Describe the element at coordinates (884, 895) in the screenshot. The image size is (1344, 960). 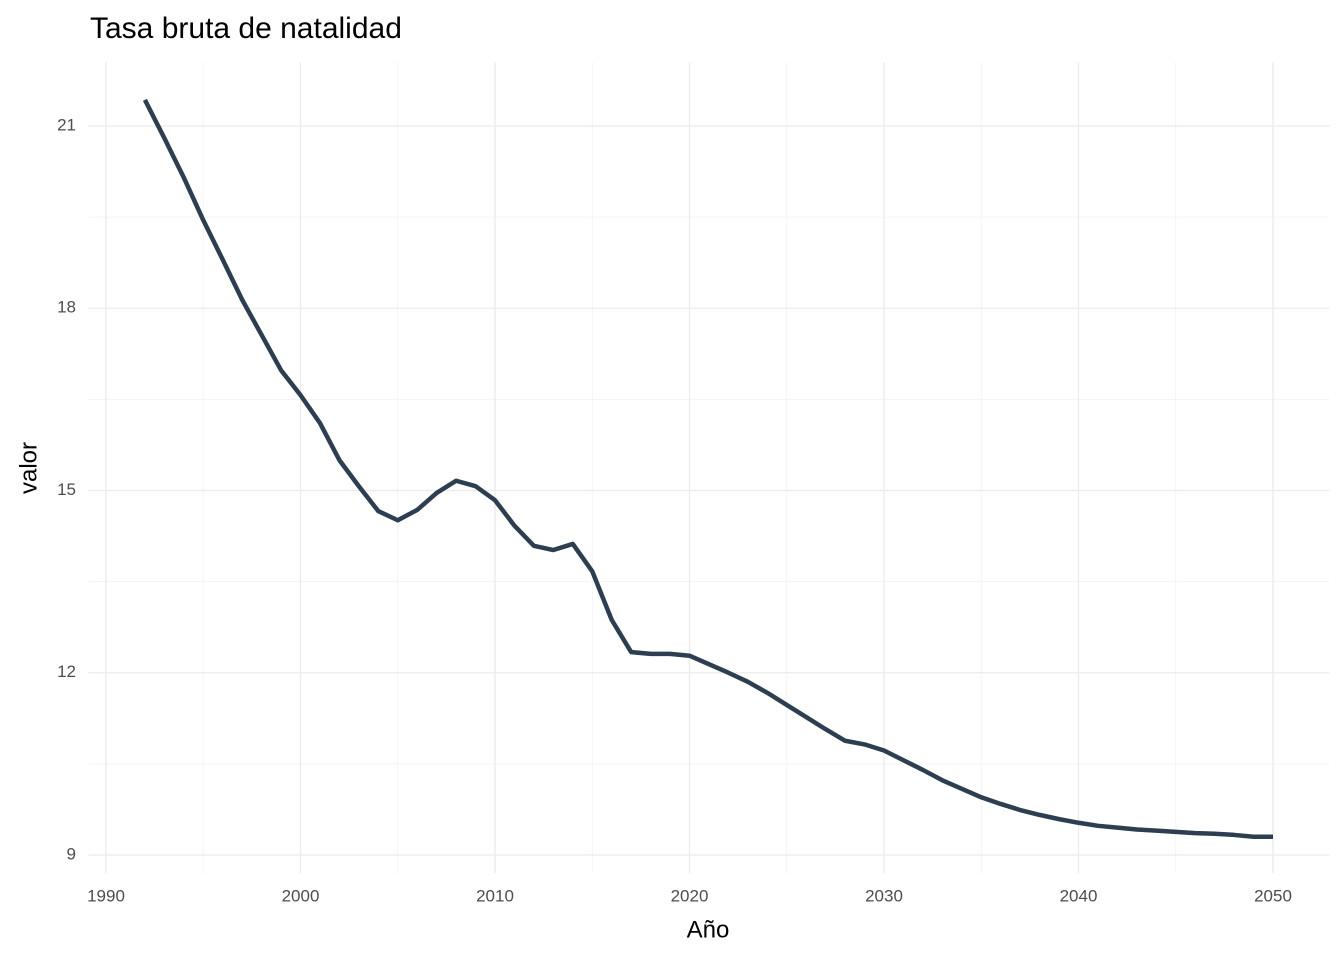
I see `x-tick-label: 2030` at that location.